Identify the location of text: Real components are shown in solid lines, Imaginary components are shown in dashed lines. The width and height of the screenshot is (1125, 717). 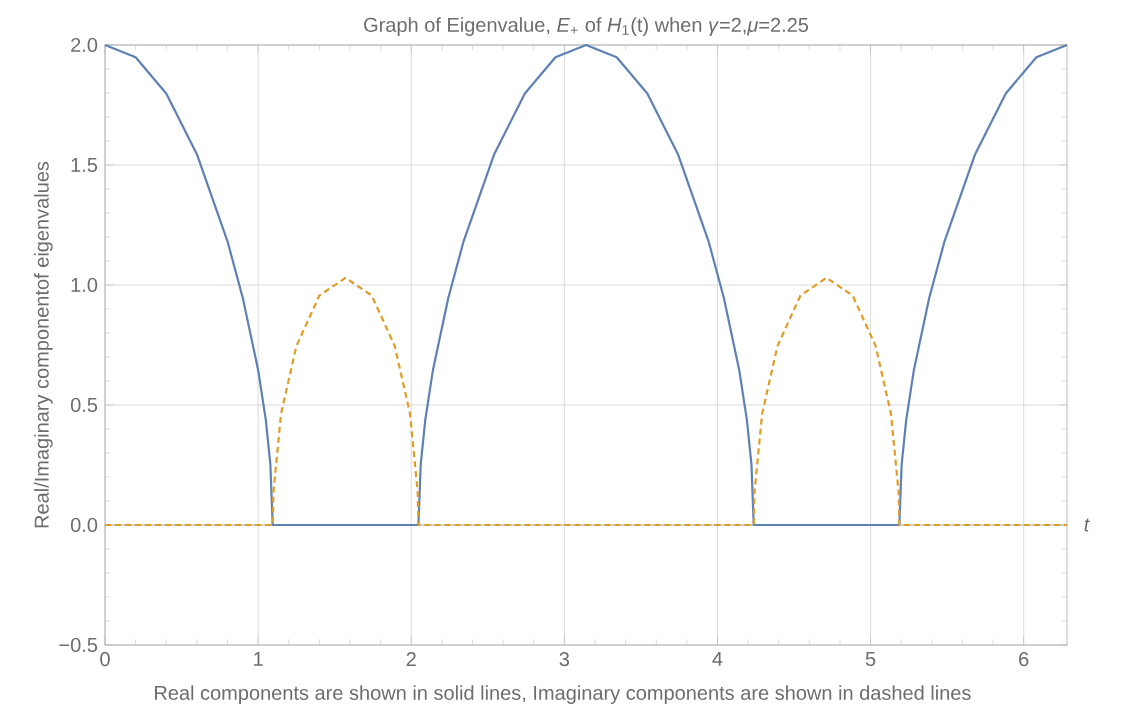
(563, 694).